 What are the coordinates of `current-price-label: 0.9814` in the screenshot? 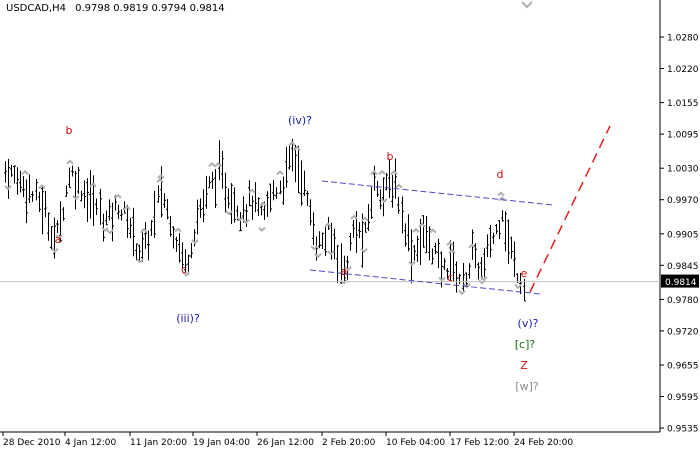 It's located at (681, 283).